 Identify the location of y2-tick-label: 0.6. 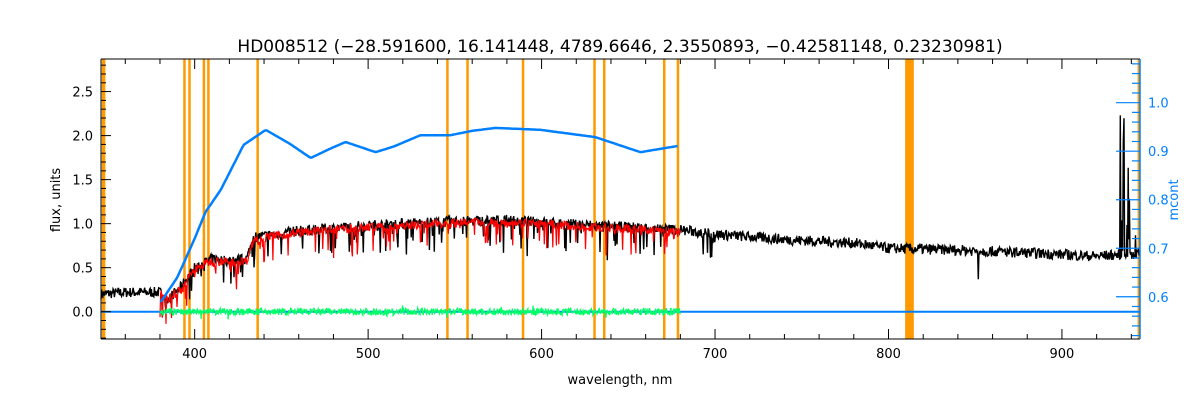
(1158, 298).